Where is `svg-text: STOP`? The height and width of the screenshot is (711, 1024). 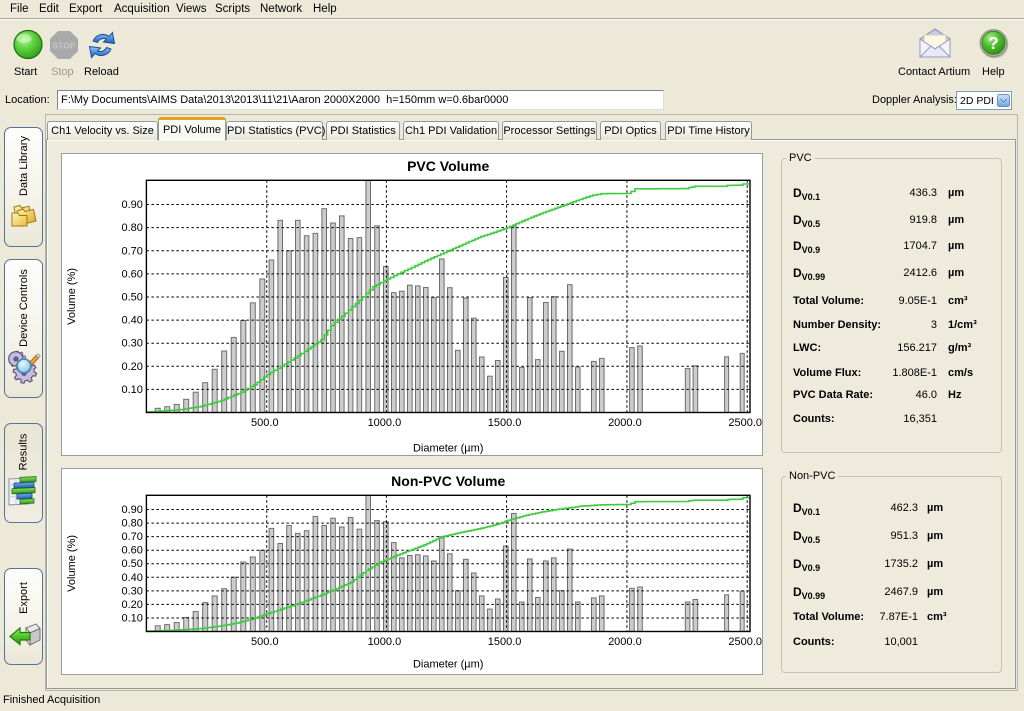 svg-text: STOP is located at coordinates (64, 46).